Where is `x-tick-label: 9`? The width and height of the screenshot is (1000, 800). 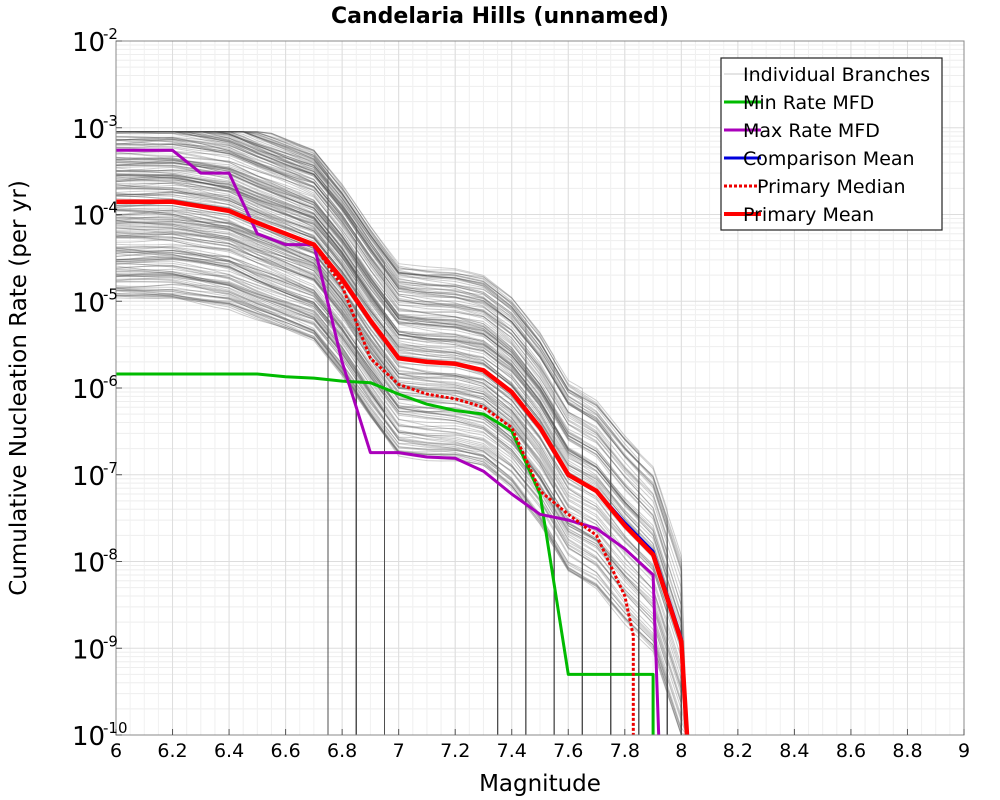 x-tick-label: 9 is located at coordinates (964, 751).